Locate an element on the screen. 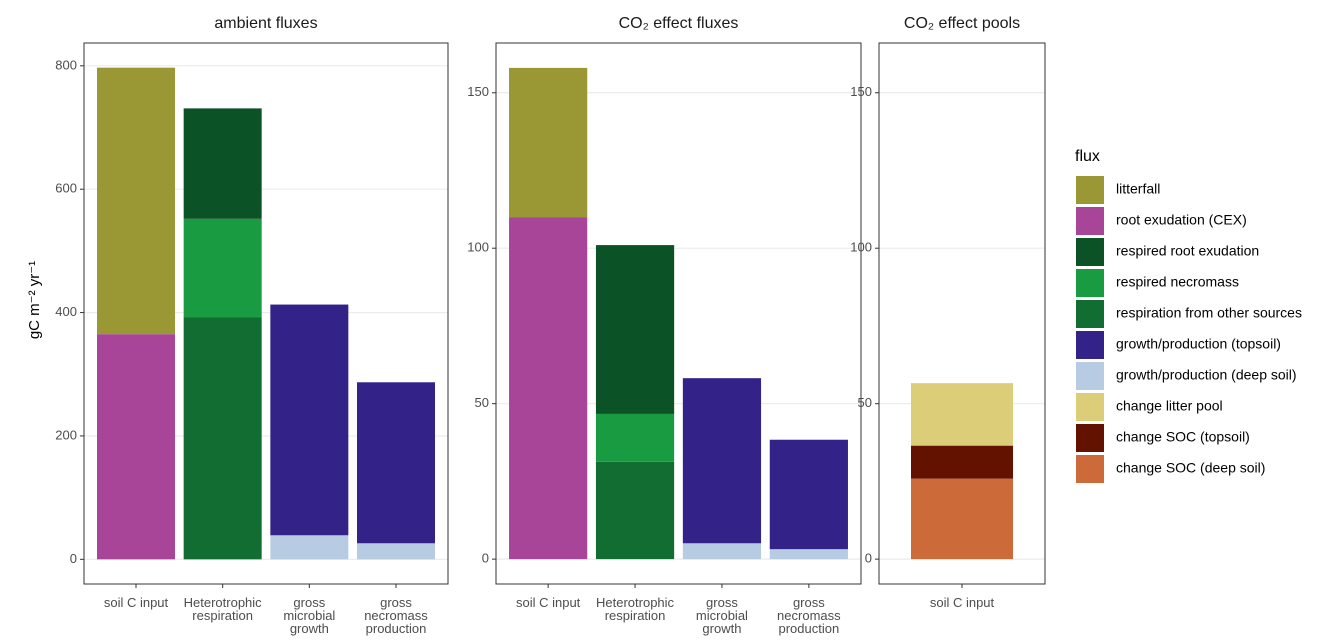  legend-title: flux is located at coordinates (1087, 156).